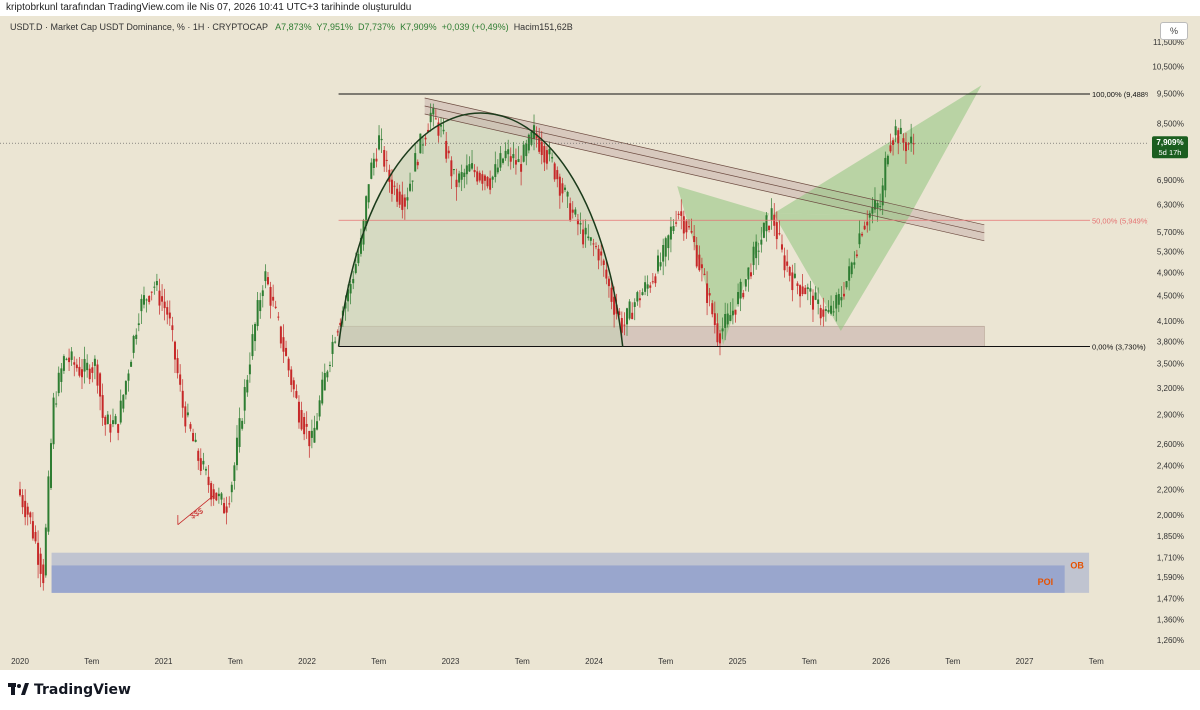 Image resolution: width=1200 pixels, height=710 pixels. Describe the element at coordinates (881, 661) in the screenshot. I see `x-tick-label: 2026` at that location.